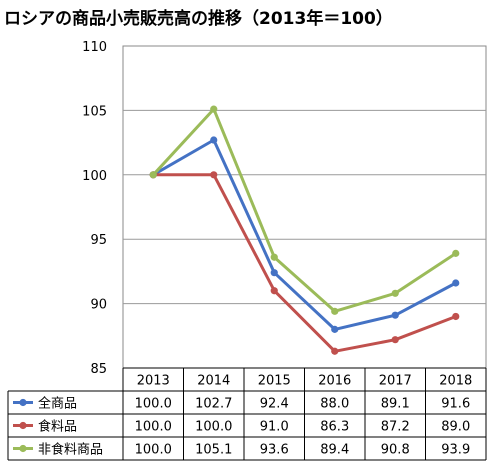 This screenshot has width=500, height=475. Describe the element at coordinates (94, 47) in the screenshot. I see `y-tick-label: 110` at that location.